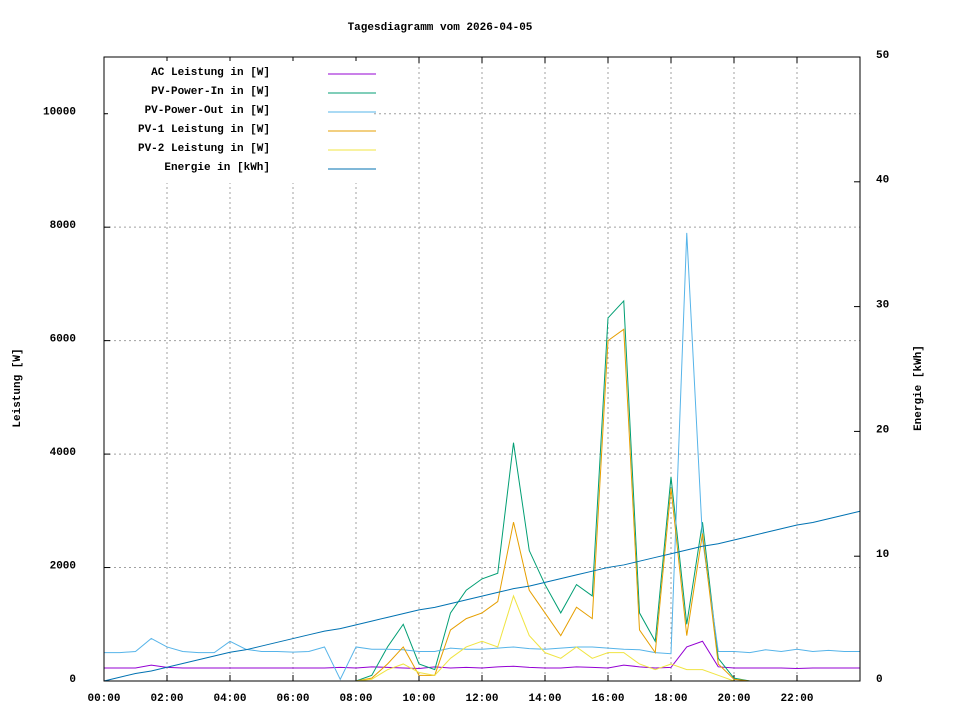  Describe the element at coordinates (882, 181) in the screenshot. I see `y2-tick-label: 40` at that location.